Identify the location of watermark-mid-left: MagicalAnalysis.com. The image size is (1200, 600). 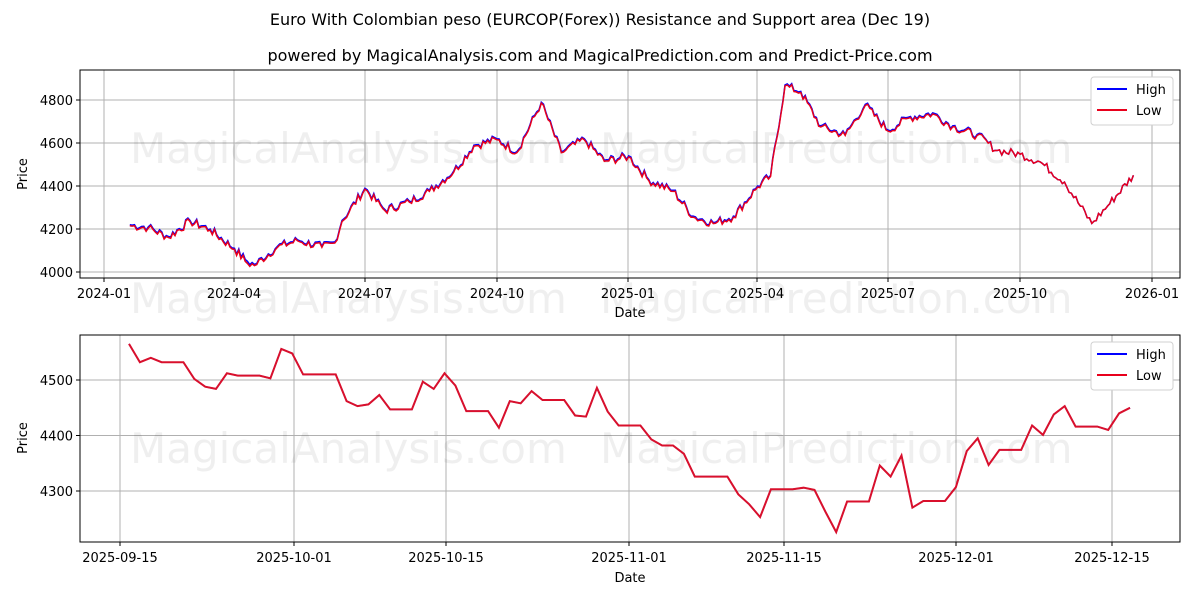
(348, 298).